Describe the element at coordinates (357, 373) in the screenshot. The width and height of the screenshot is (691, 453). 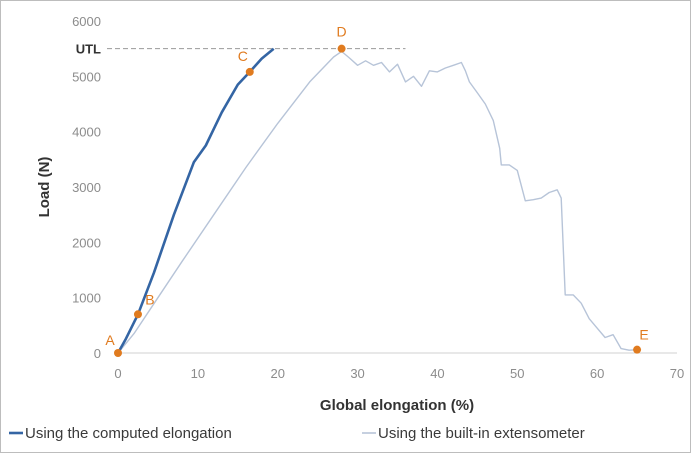
I see `x-tick-label: 30` at that location.